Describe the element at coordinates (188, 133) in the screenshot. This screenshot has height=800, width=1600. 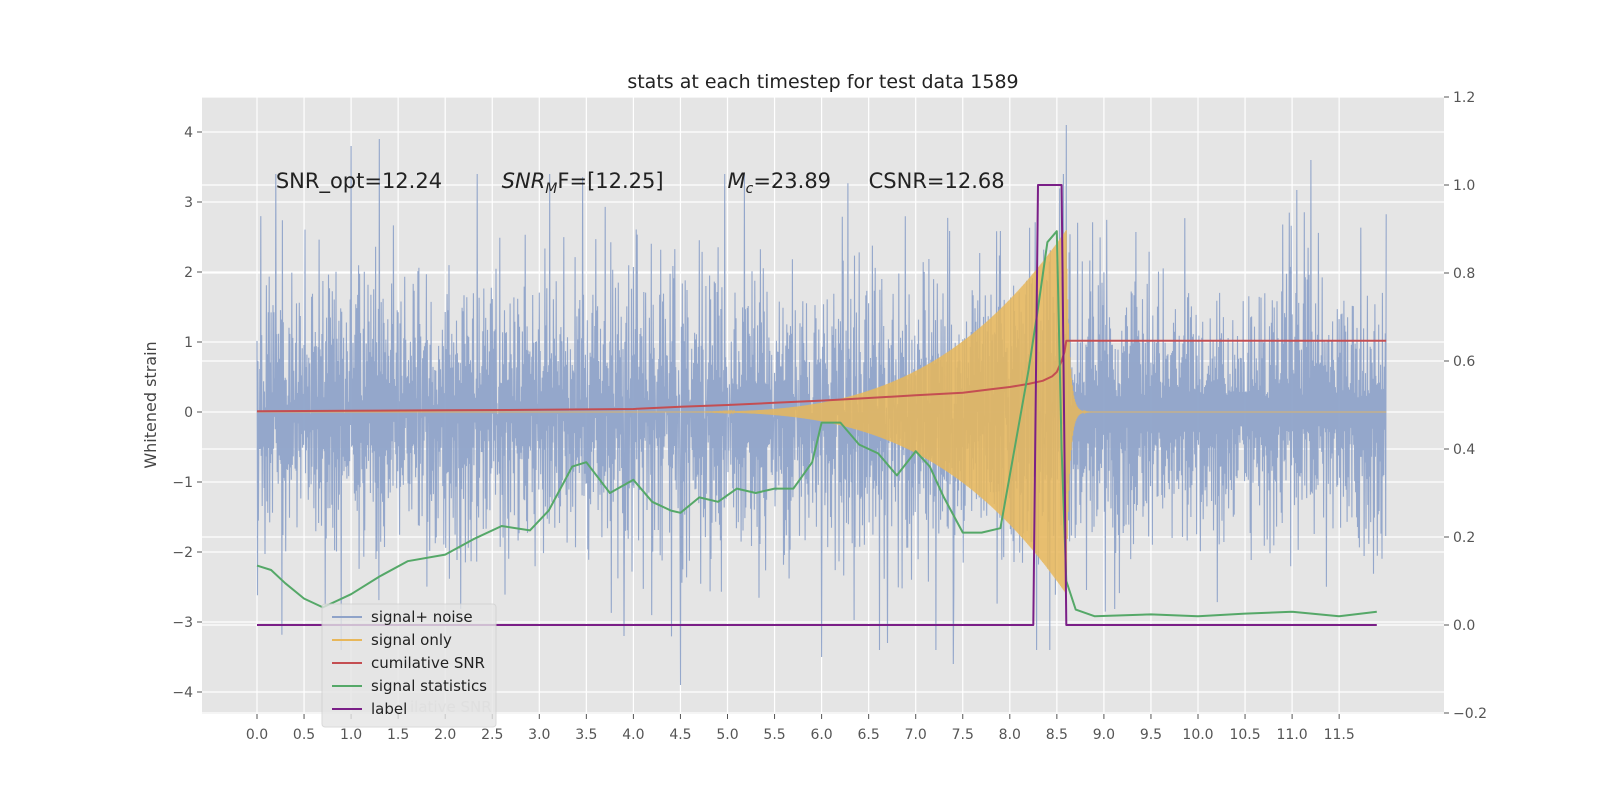
I see `y-tick-label: 4` at that location.